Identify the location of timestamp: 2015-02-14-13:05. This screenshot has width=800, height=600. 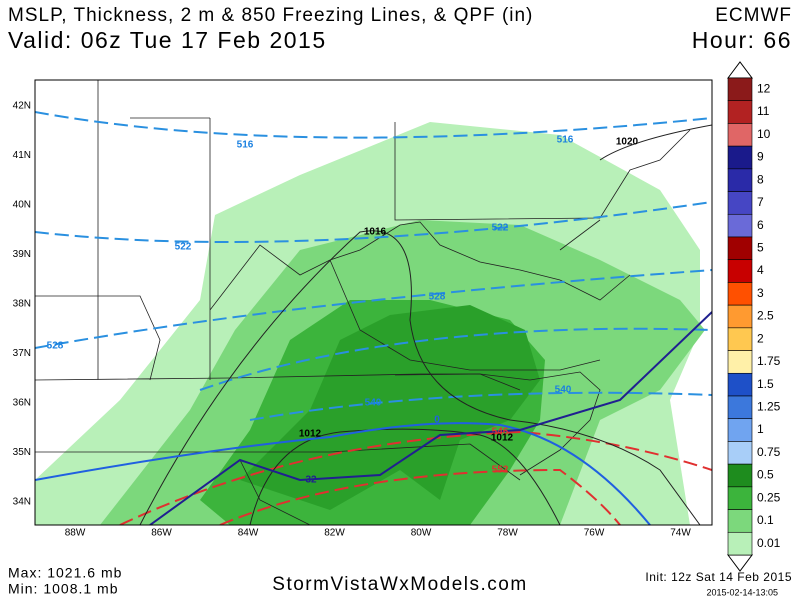
(742, 592).